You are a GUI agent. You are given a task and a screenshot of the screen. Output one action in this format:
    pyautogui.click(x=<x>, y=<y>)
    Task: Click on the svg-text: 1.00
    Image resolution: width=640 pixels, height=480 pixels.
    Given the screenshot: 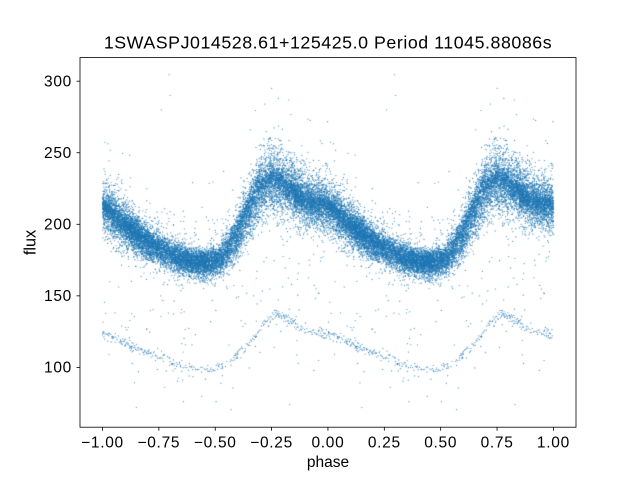 What is the action you would take?
    pyautogui.click(x=553, y=443)
    